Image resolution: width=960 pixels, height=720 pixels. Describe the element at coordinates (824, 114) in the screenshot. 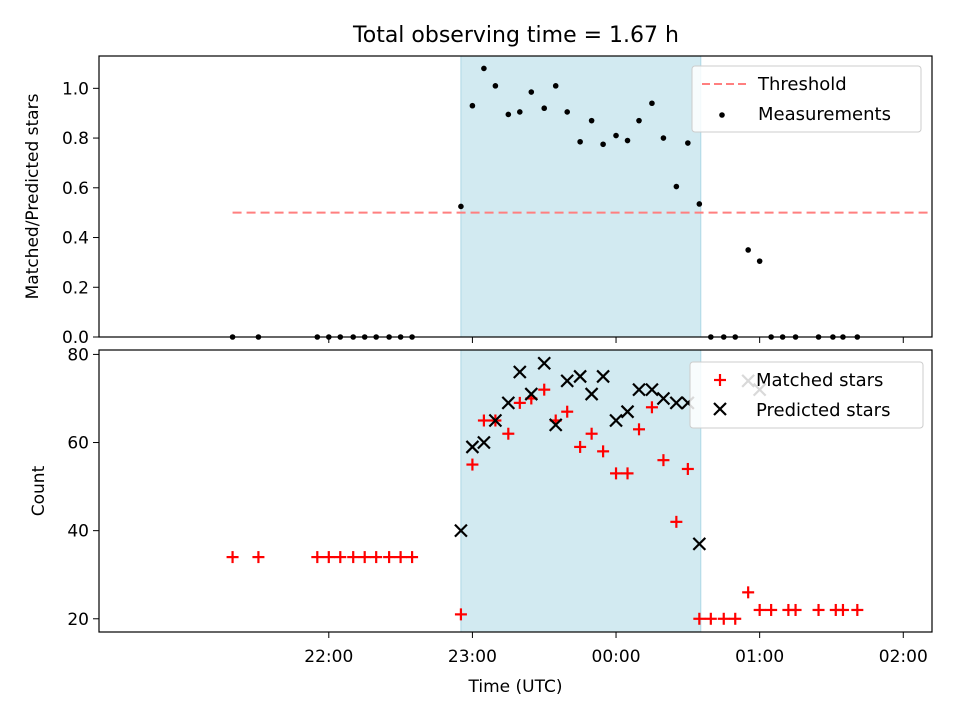

I see `legend-measurements-label: Measurements` at that location.